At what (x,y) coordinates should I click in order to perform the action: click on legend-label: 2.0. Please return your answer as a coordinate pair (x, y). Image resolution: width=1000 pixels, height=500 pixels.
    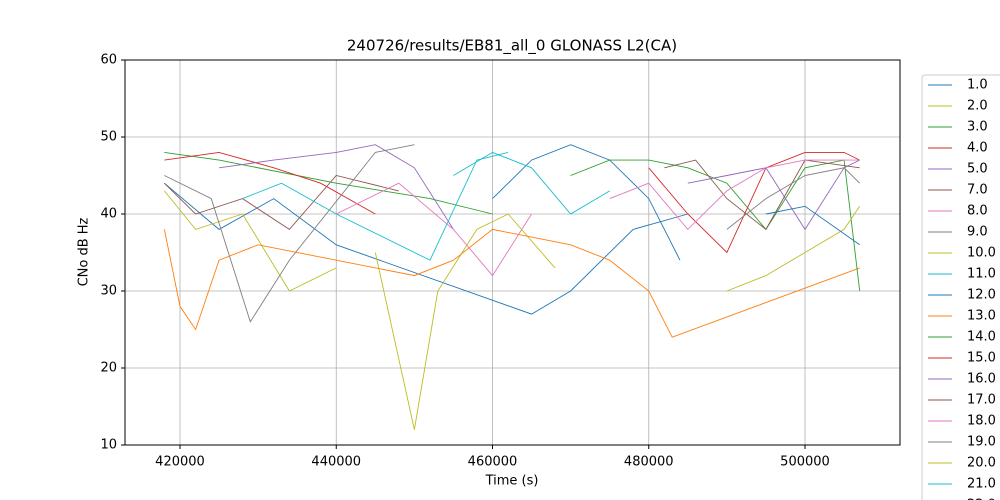
    Looking at the image, I should click on (977, 106).